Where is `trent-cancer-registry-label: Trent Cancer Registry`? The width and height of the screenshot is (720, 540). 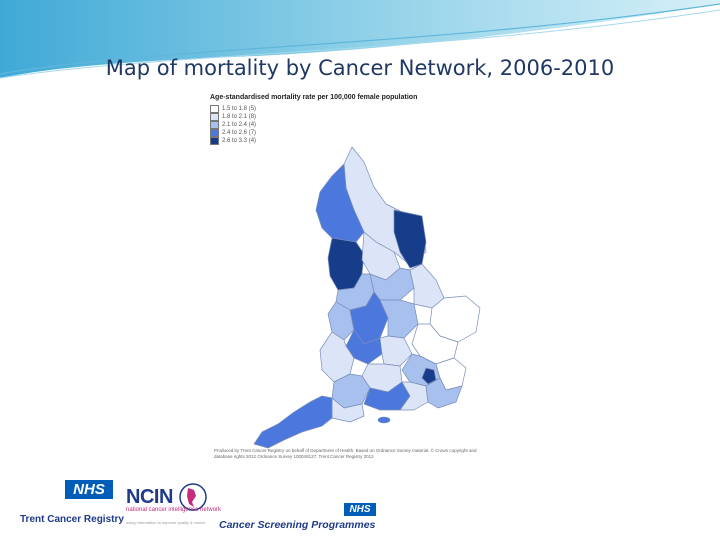
trent-cancer-registry-label: Trent Cancer Registry is located at coordinates (72, 519).